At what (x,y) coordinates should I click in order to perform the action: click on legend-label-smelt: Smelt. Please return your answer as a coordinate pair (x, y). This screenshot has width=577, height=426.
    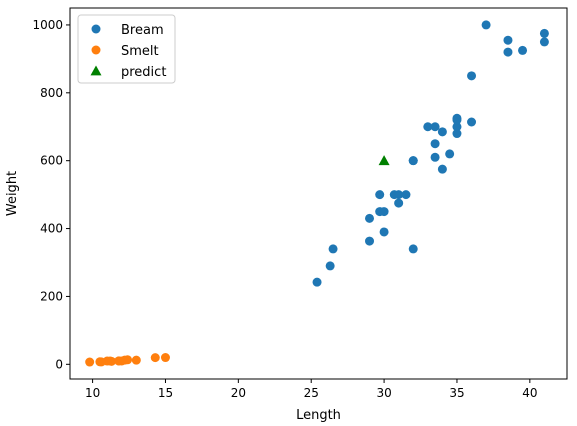
    Looking at the image, I should click on (140, 51).